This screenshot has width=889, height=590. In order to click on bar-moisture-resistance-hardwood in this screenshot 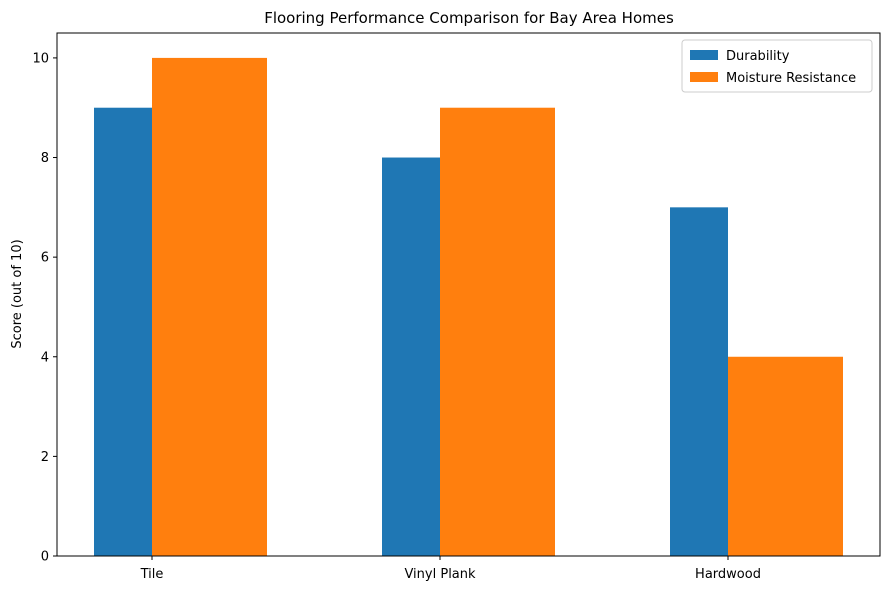, I will do `click(785, 456)`.